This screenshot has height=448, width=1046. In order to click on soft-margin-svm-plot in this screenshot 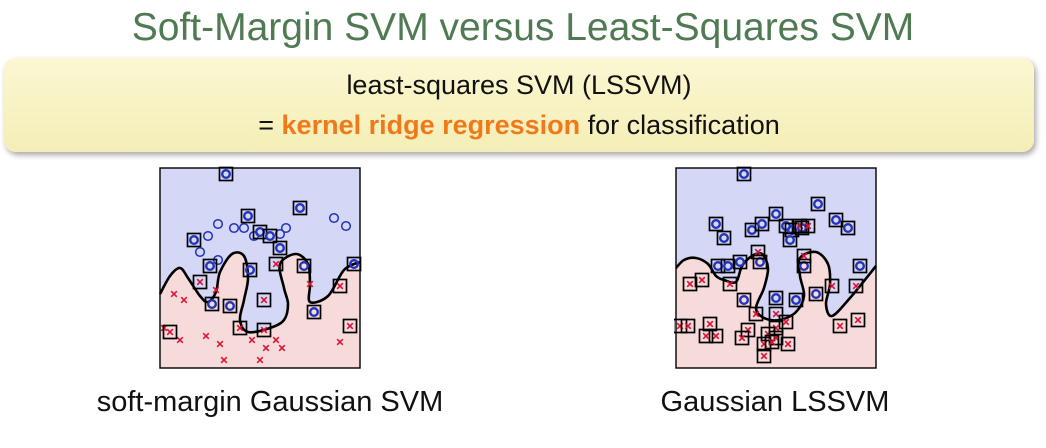, I will do `click(260, 267)`.